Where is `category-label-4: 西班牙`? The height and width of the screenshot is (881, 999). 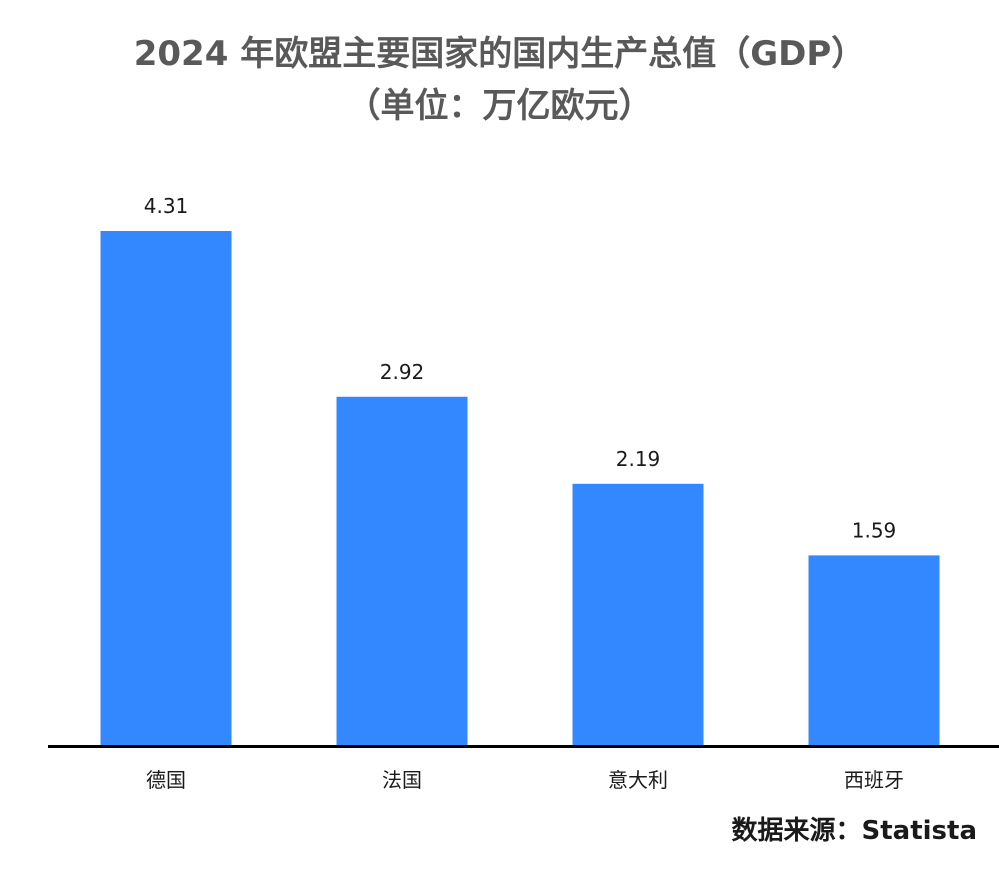 category-label-4: 西班牙 is located at coordinates (874, 780).